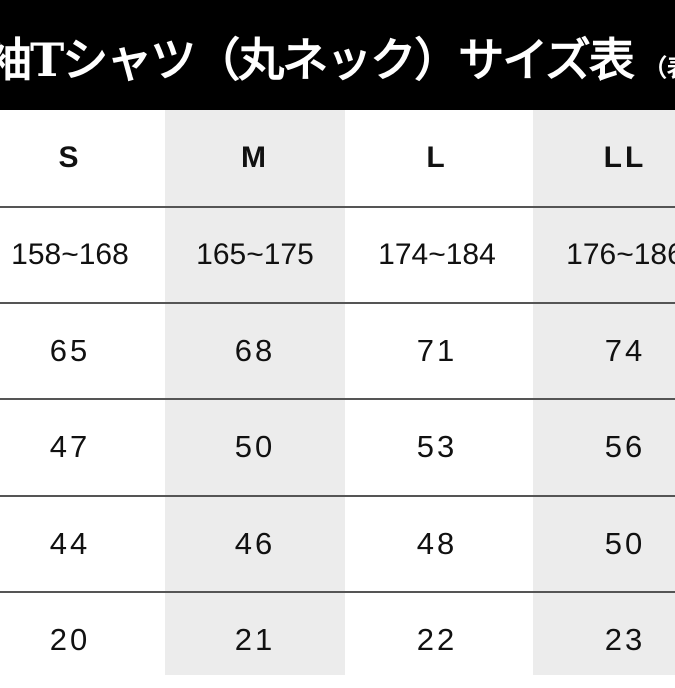 The image size is (675, 688). I want to click on table-cell: 46, so click(255, 543).